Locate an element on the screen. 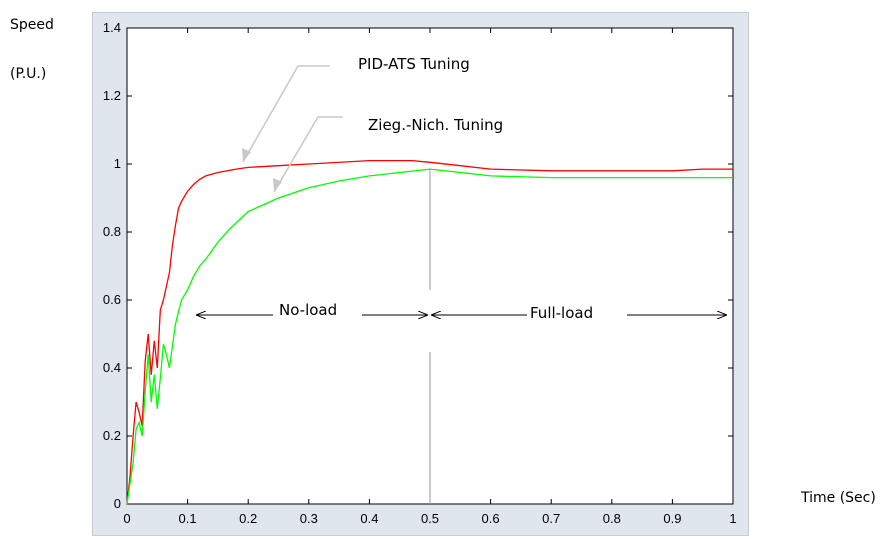 The width and height of the screenshot is (889, 539). y-tick-label: 1.4 is located at coordinates (112, 27).